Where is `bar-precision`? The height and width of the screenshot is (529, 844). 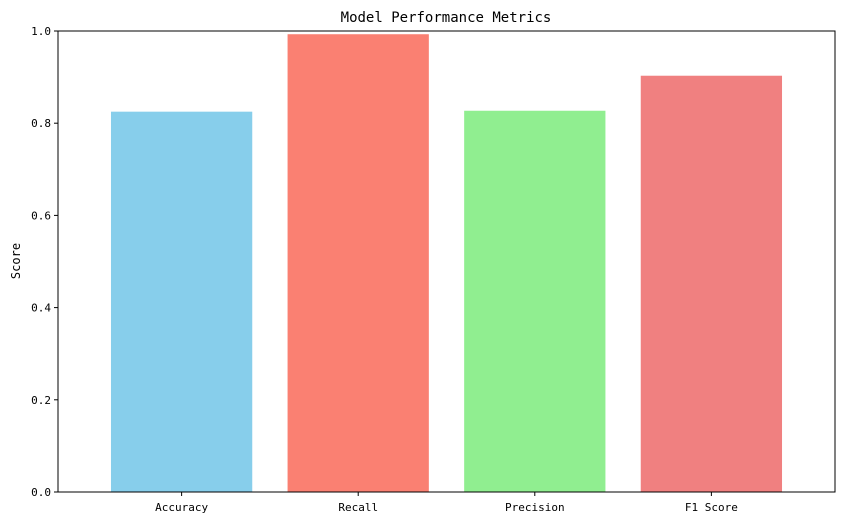
bar-precision is located at coordinates (535, 301).